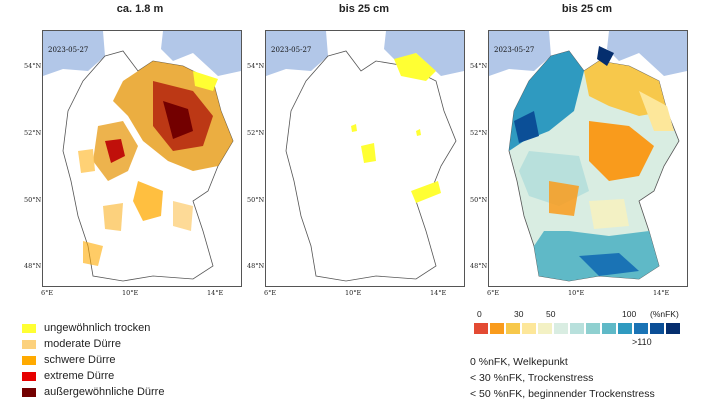 This screenshot has width=717, height=403. Describe the element at coordinates (664, 314) in the screenshot. I see `scale-unit: (%nFK)` at that location.